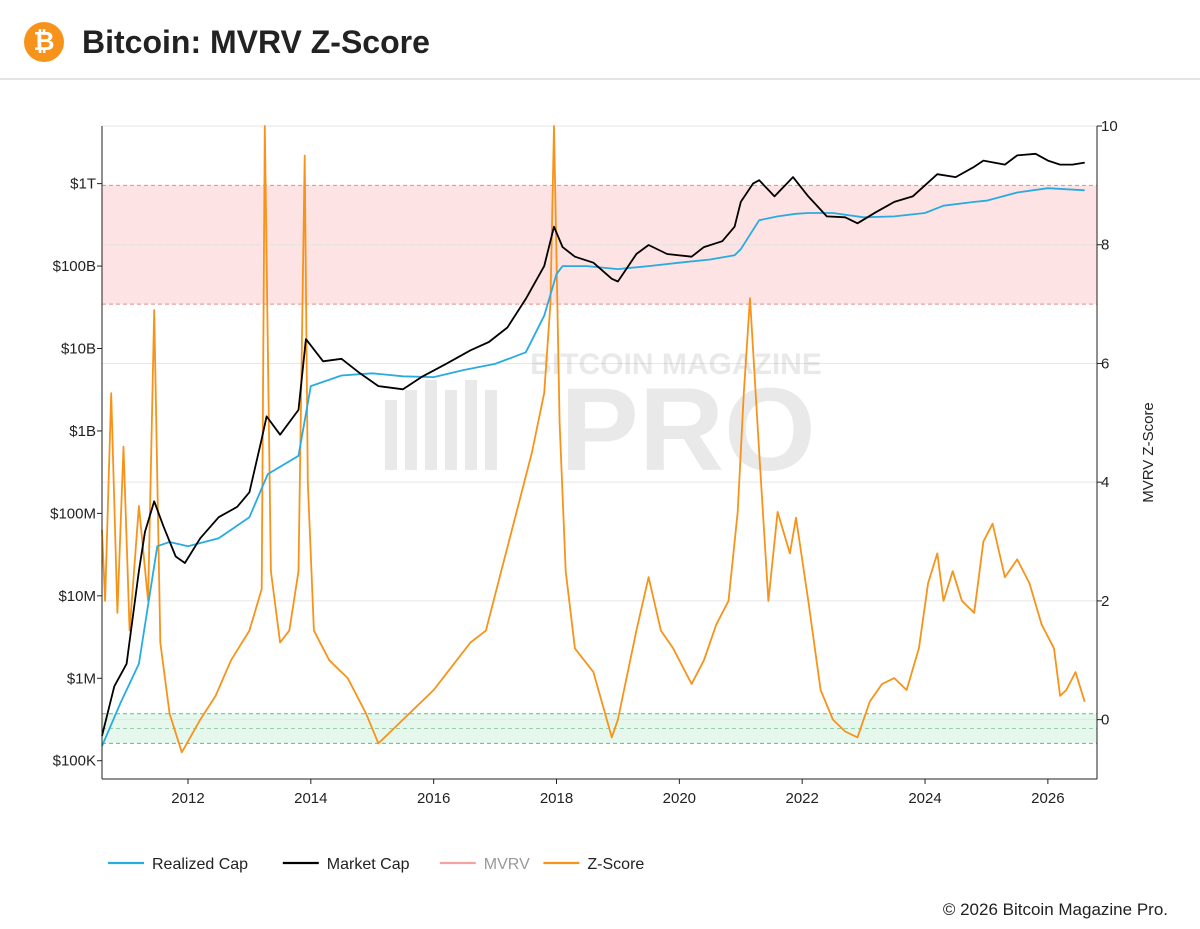  I want to click on legend-item: Z-Score, so click(593, 864).